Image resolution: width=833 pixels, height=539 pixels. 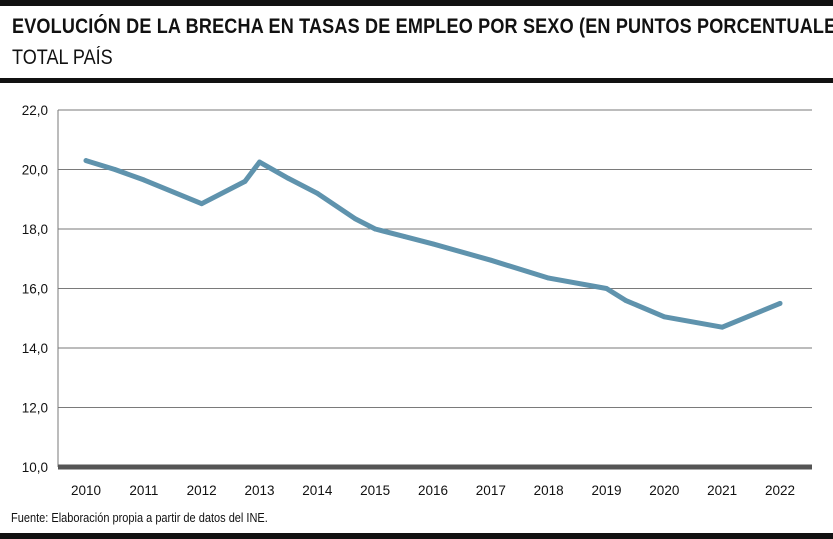 What do you see at coordinates (317, 490) in the screenshot?
I see `x-tick-label: 2014` at bounding box center [317, 490].